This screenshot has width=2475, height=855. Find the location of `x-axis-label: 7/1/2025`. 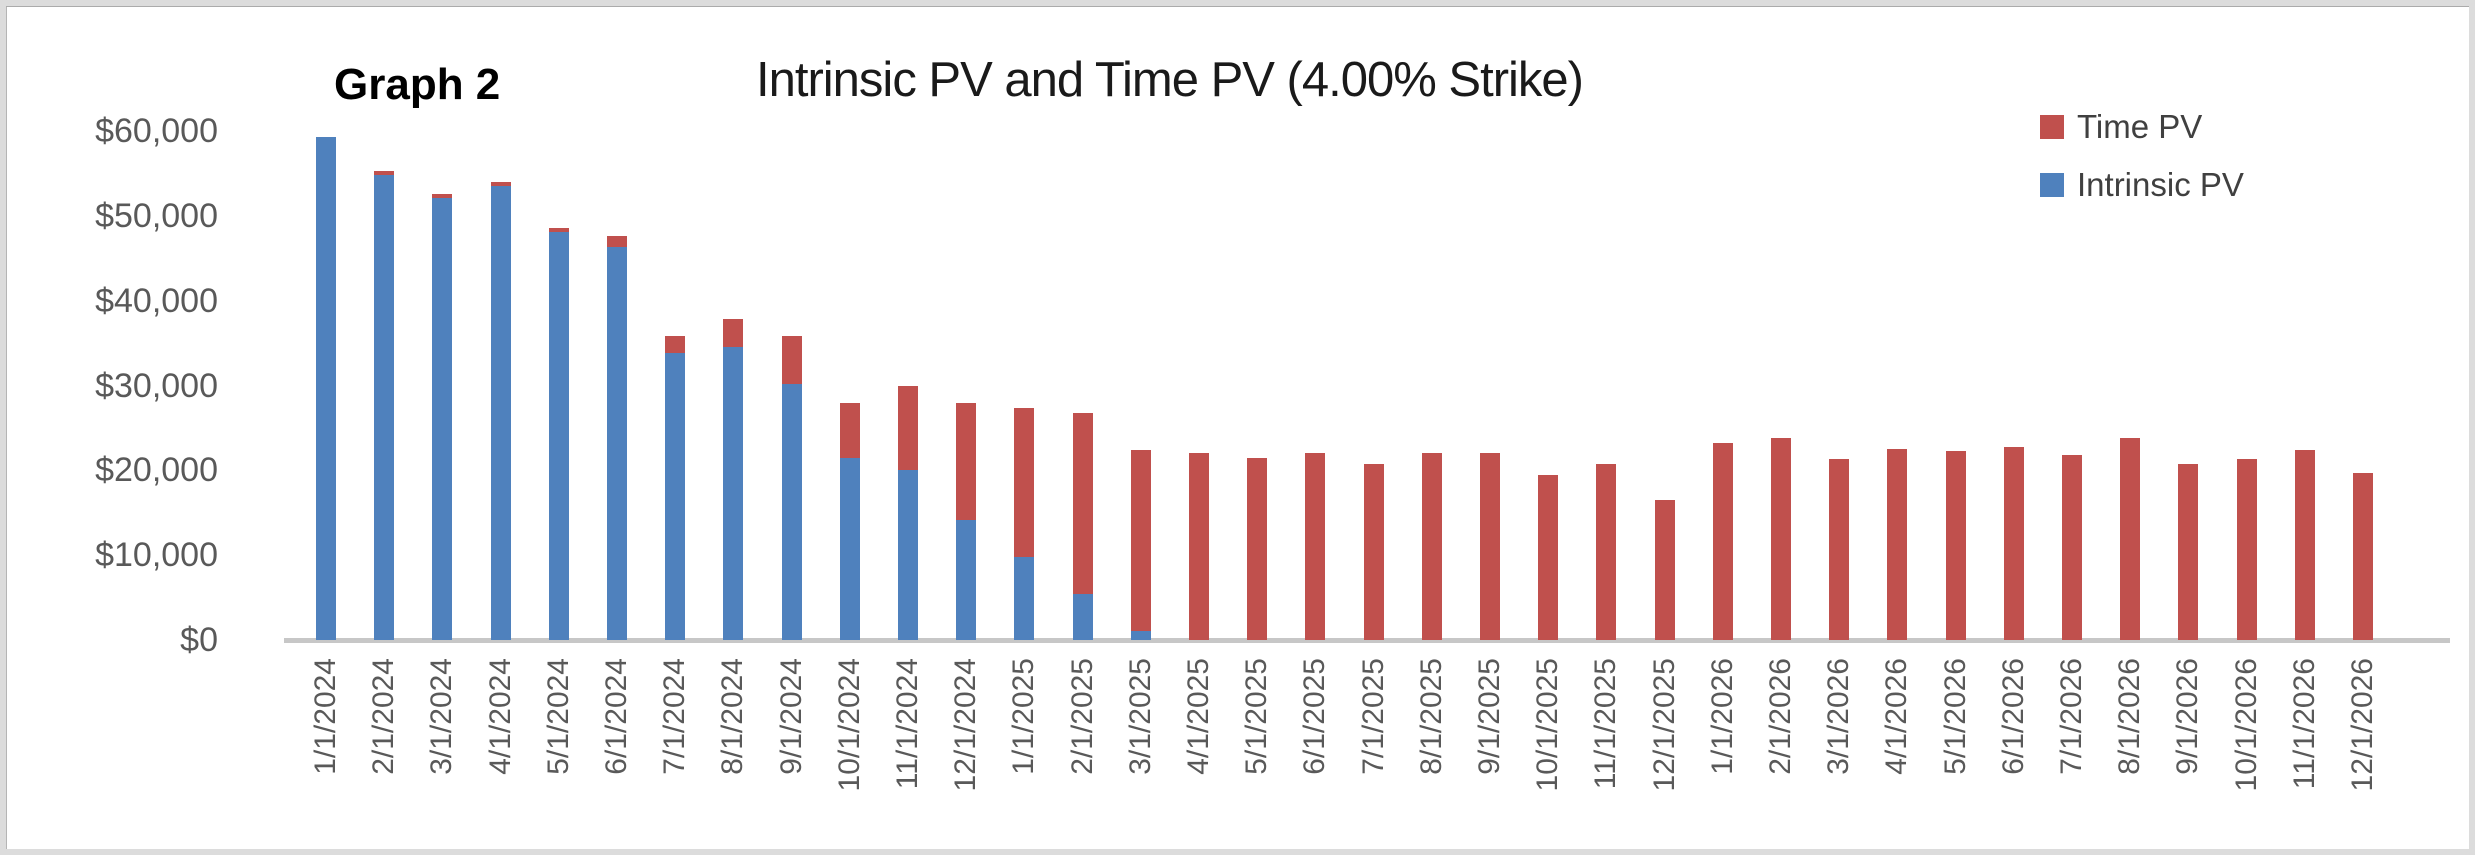

x-axis-label: 7/1/2025 is located at coordinates (1373, 716).